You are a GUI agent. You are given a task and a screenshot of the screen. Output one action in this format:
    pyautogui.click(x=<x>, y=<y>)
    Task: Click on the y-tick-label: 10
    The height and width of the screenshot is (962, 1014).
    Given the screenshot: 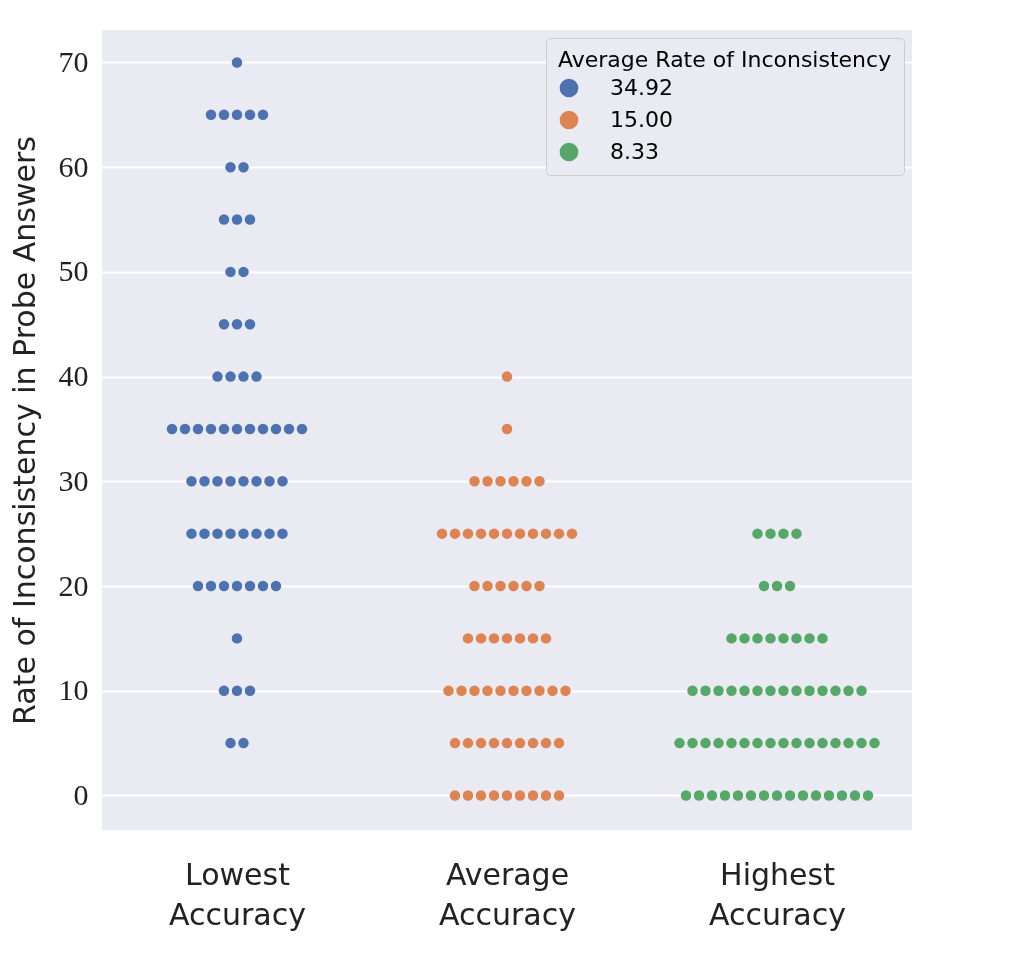 What is the action you would take?
    pyautogui.click(x=73, y=690)
    